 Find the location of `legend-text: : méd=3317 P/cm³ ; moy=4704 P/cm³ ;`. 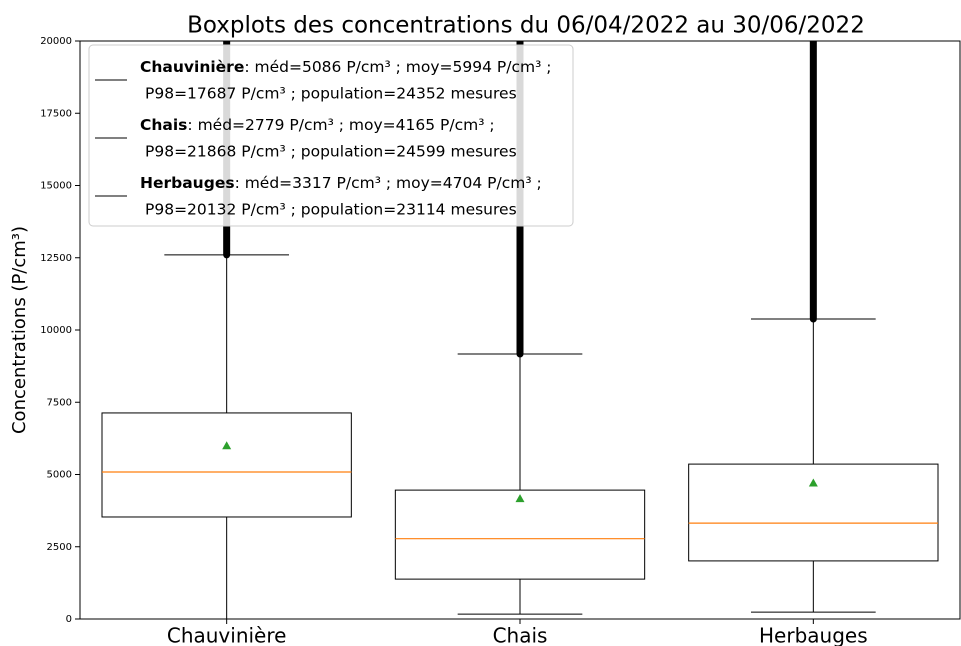

legend-text: : méd=3317 P/cm³ ; moy=4704 P/cm³ ; is located at coordinates (388, 183).